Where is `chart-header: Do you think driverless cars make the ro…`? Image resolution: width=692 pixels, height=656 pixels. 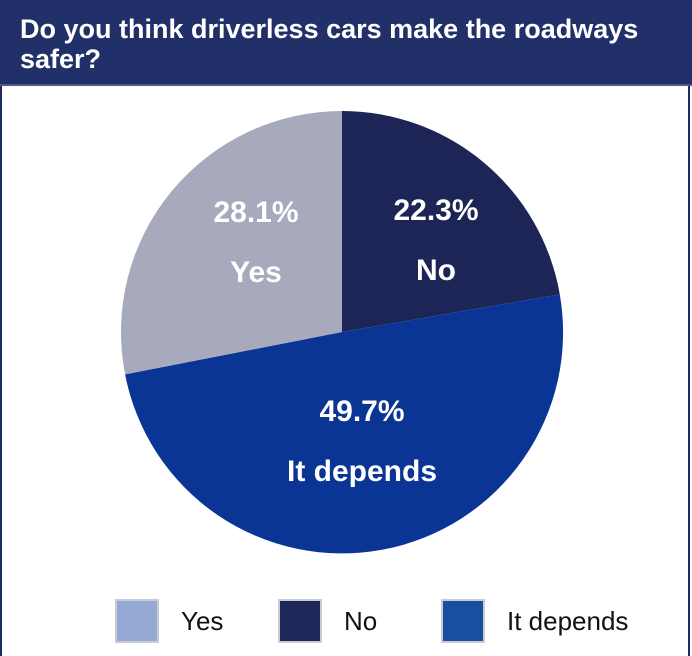
chart-header: Do you think driverless cars make the ro… is located at coordinates (346, 43).